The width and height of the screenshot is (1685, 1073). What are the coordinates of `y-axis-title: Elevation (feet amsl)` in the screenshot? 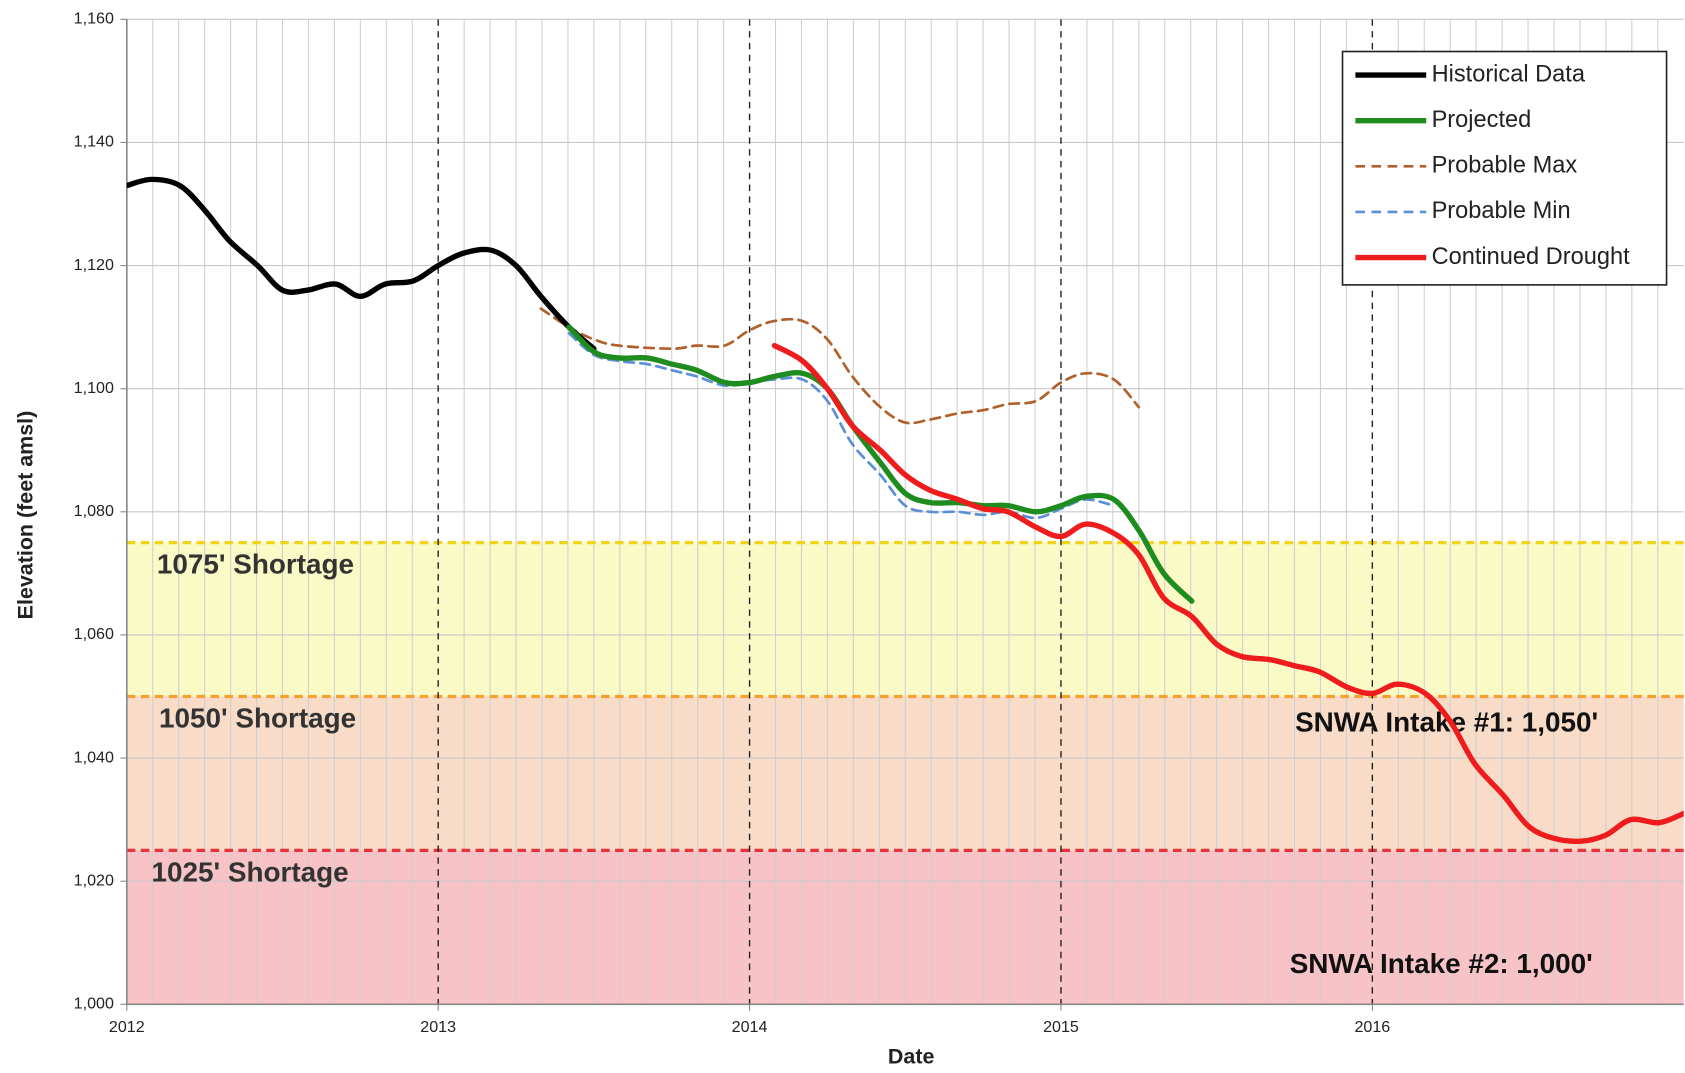 It's located at (26, 515).